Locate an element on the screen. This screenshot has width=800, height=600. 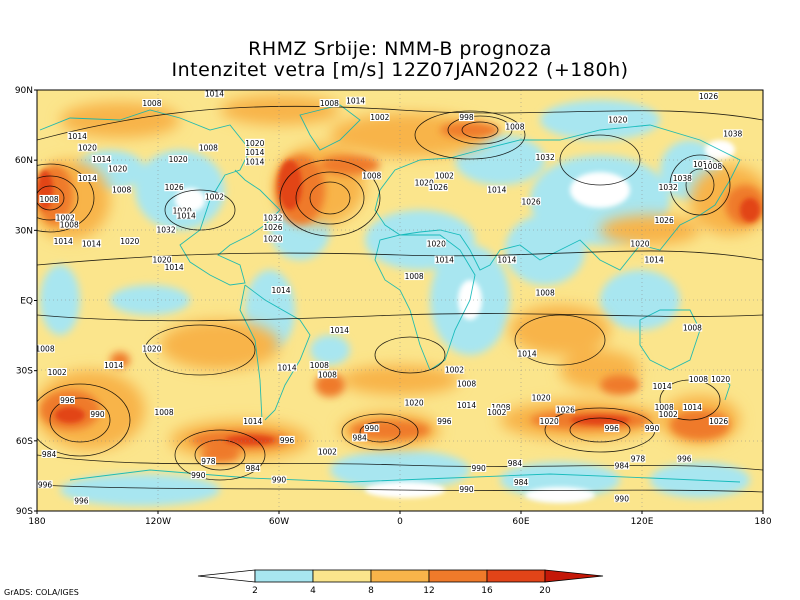
isobar-label: 996 is located at coordinates (67, 400).